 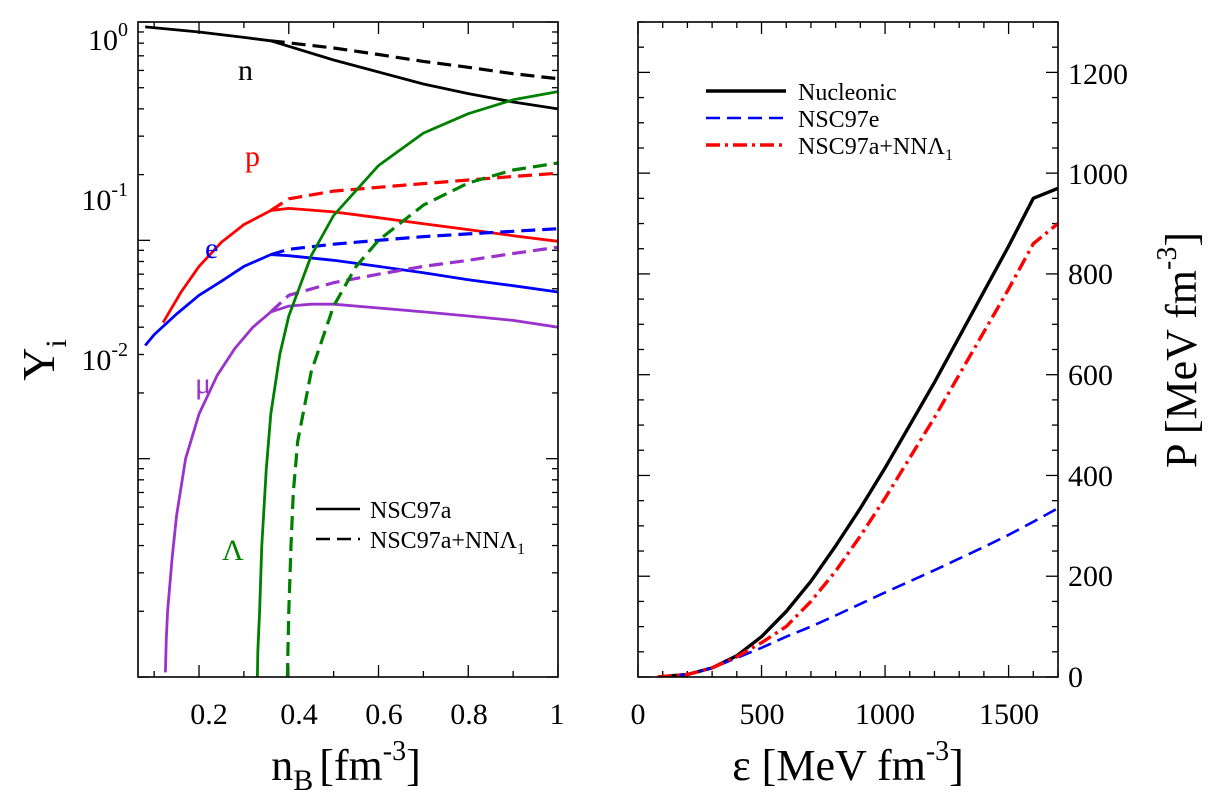 I want to click on right-x-tick-label: 500, so click(x=762, y=714).